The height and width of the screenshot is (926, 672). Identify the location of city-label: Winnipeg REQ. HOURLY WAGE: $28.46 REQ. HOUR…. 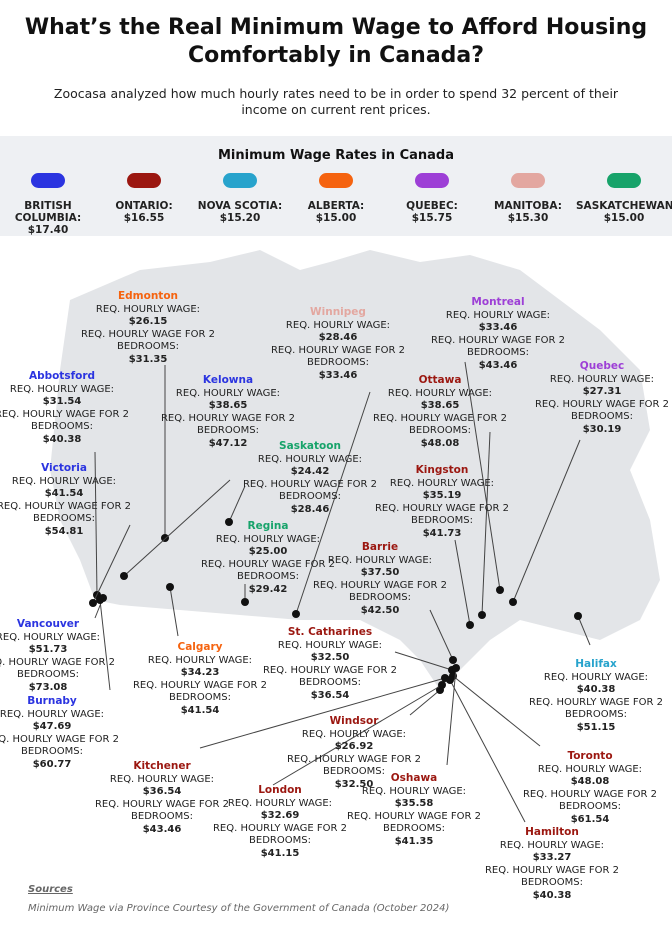
(338, 344).